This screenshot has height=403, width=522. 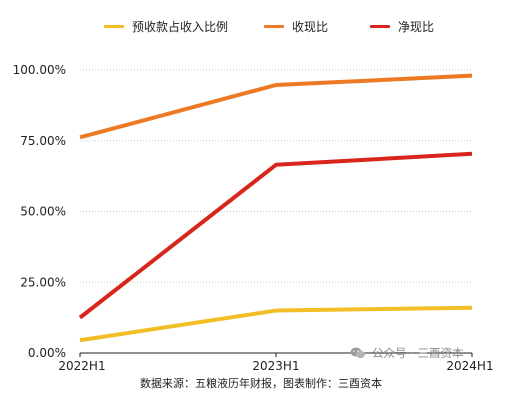 I want to click on watermark-text: 公众号 · 三酉资本, so click(x=418, y=353).